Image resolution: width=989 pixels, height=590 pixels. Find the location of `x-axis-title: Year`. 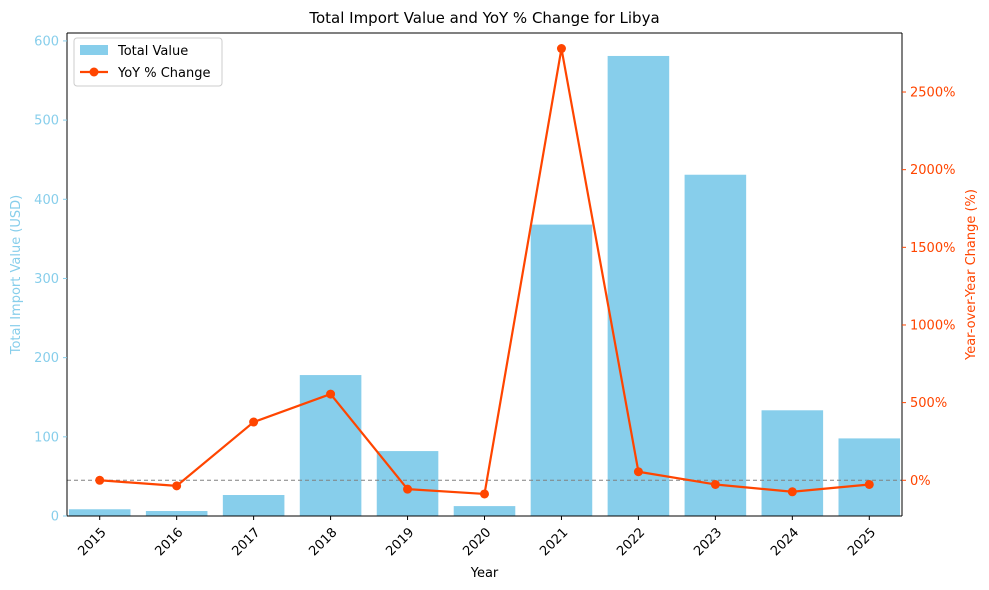

x-axis-title: Year is located at coordinates (484, 573).